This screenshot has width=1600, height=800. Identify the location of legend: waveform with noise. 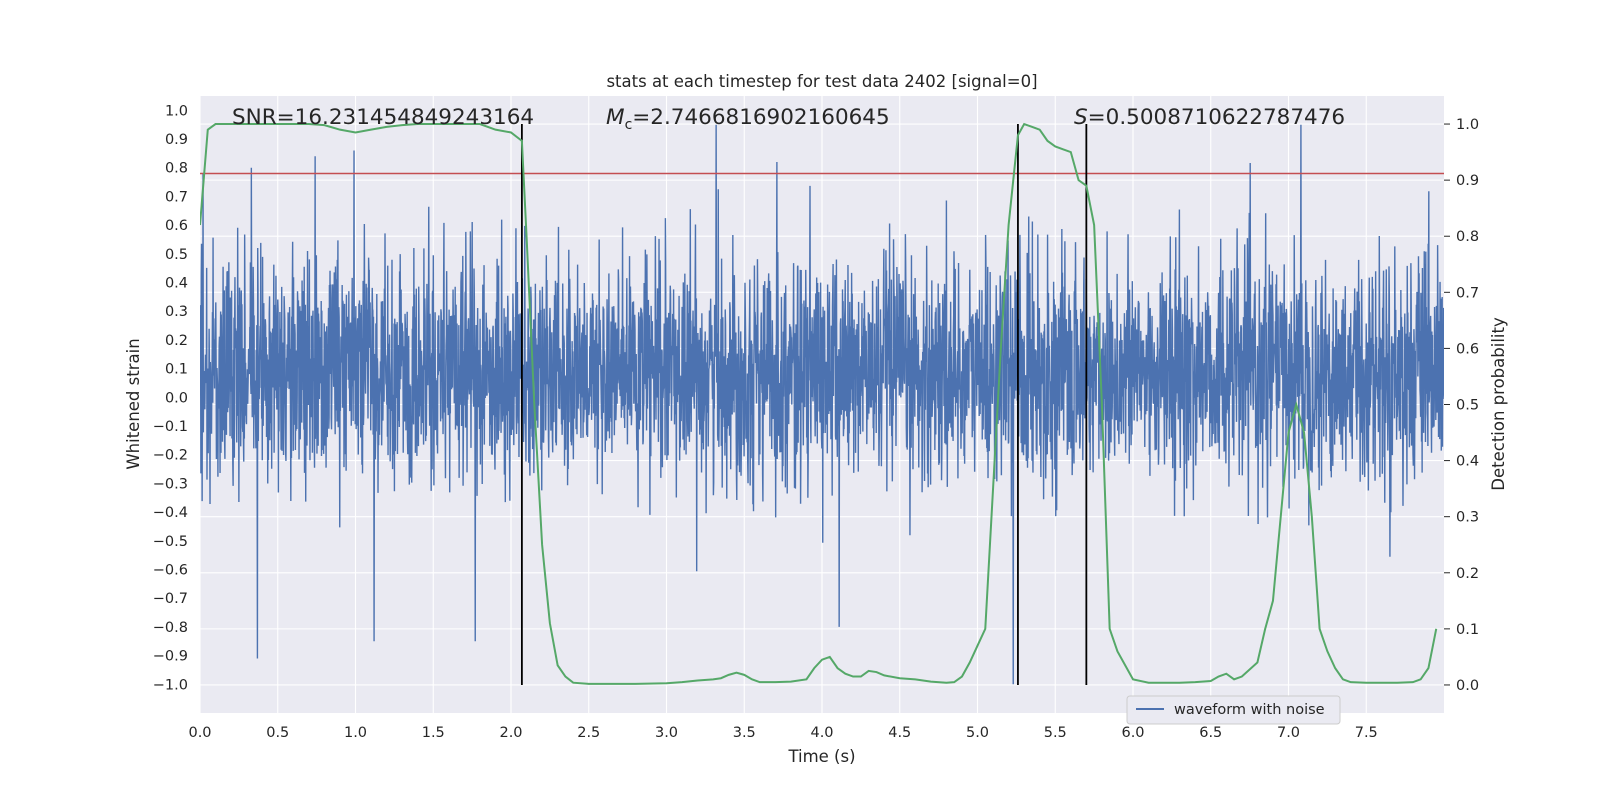
(1233, 710).